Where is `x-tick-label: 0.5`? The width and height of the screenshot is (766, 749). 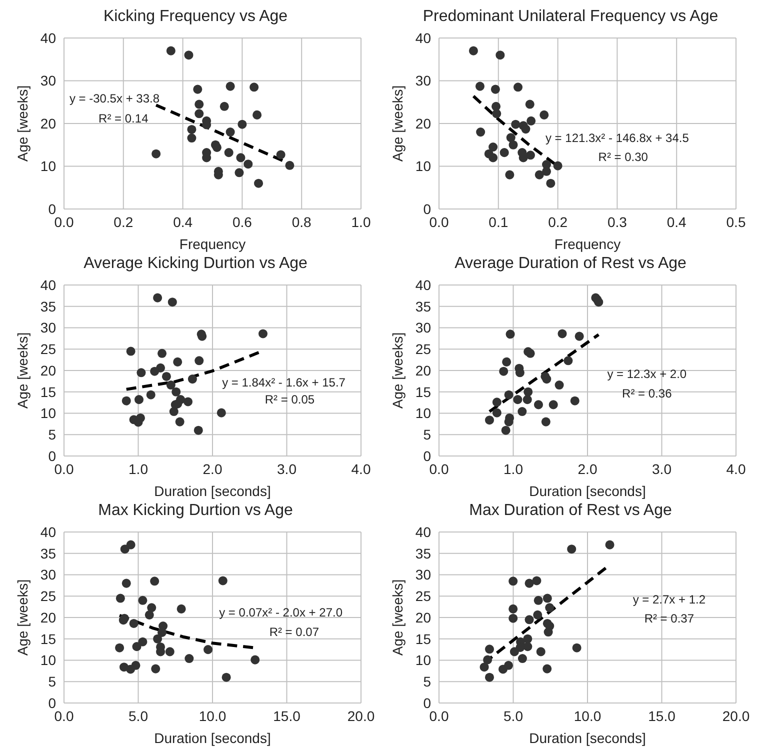
x-tick-label: 0.5 is located at coordinates (736, 222).